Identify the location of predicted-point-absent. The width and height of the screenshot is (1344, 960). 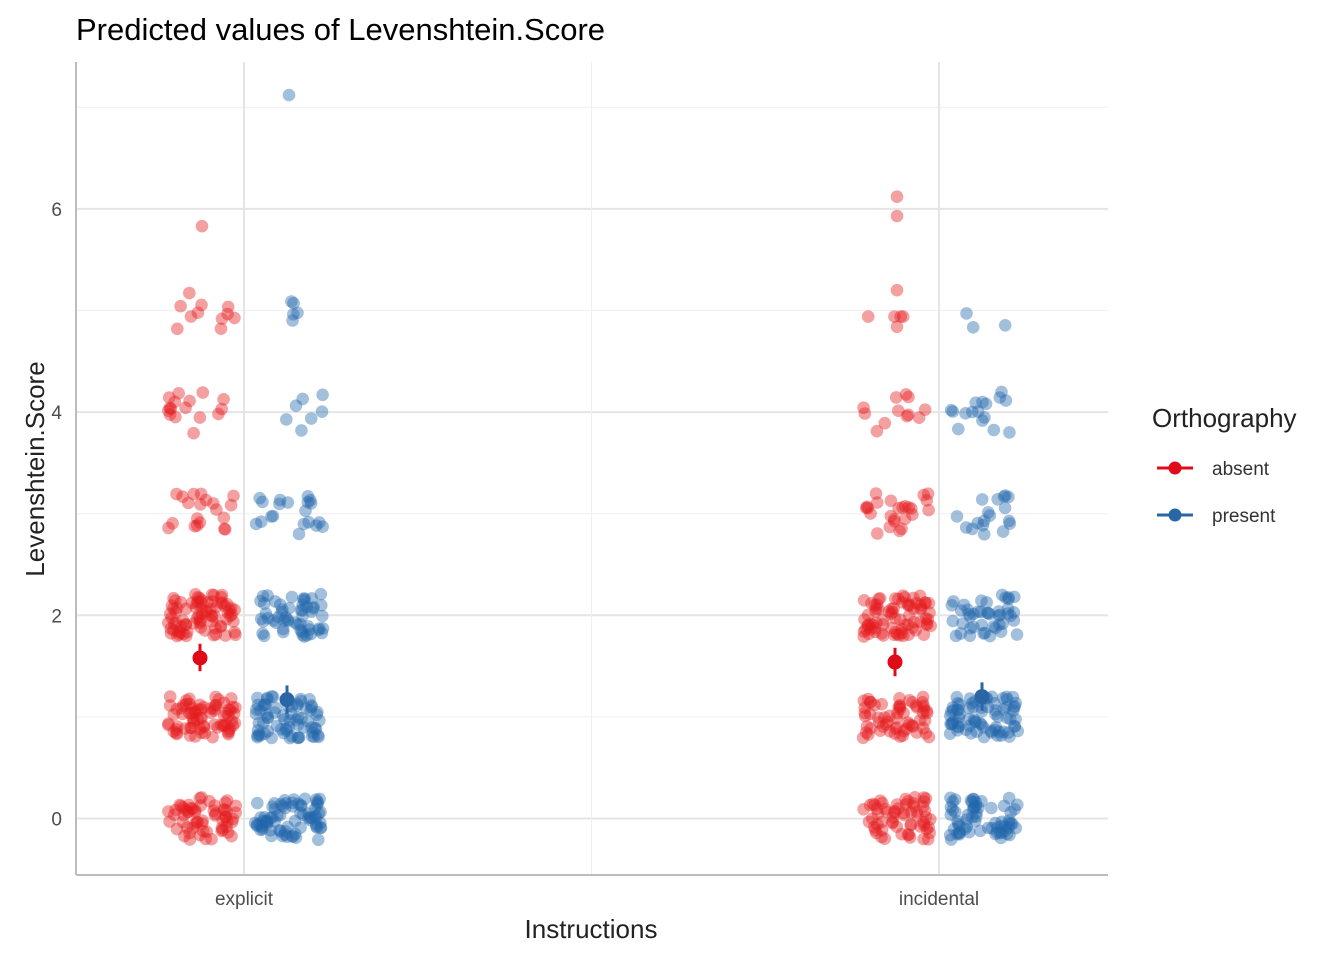
(895, 662).